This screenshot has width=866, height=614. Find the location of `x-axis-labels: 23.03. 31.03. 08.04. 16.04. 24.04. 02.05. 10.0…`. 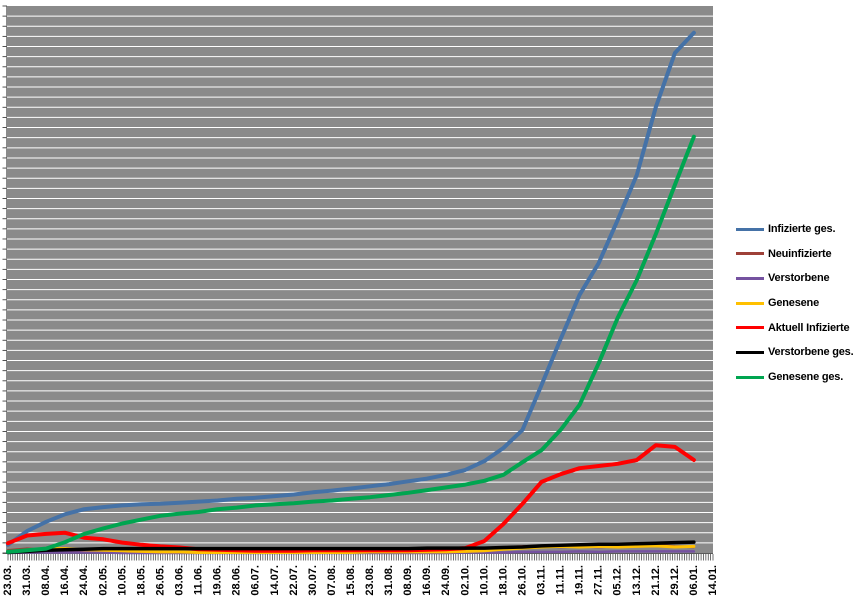

x-axis-labels: 23.03. 31.03. 08.04. 16.04. 24.04. 02.05. 10.0… is located at coordinates (360, 580).